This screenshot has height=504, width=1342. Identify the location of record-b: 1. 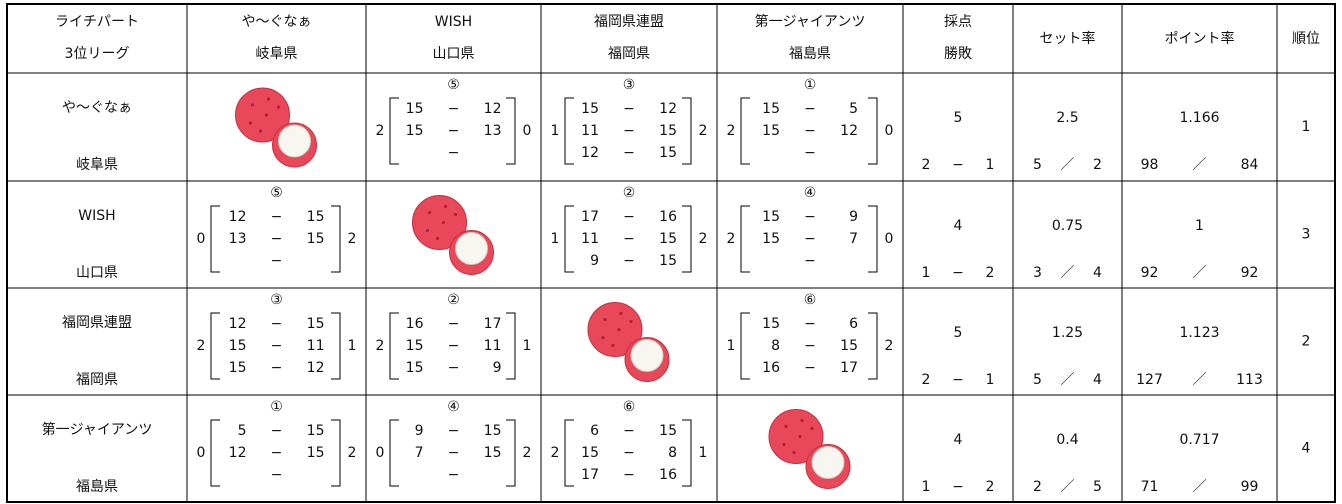
(990, 165).